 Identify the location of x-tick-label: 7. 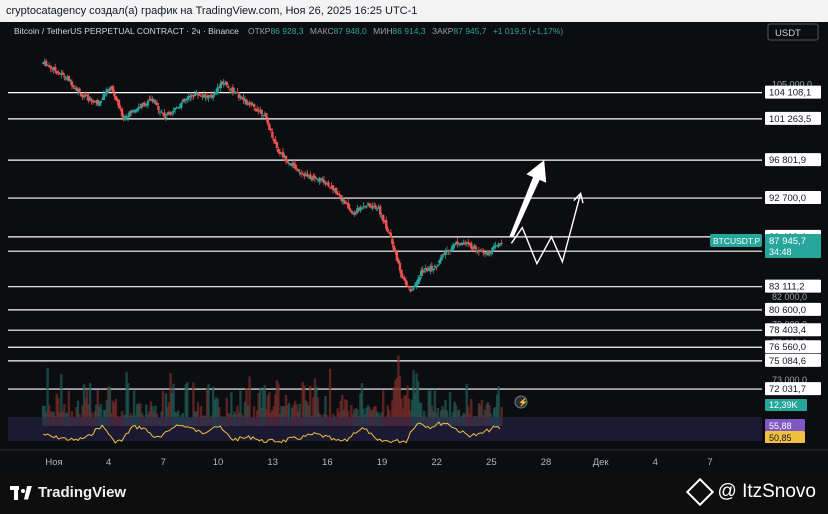
(709, 462).